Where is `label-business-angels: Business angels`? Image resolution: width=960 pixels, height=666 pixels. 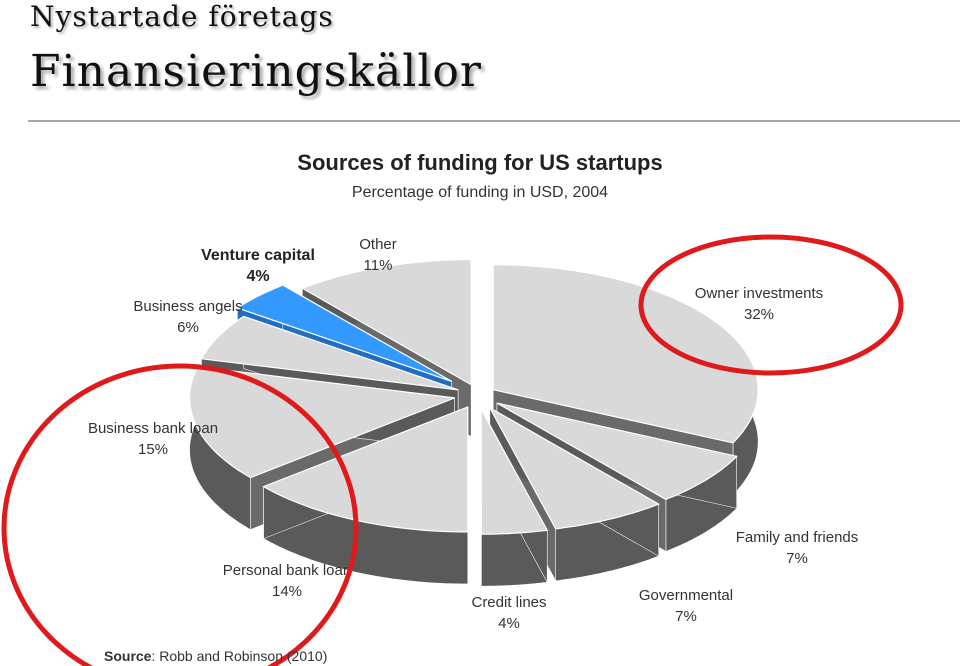 label-business-angels: Business angels is located at coordinates (187, 306).